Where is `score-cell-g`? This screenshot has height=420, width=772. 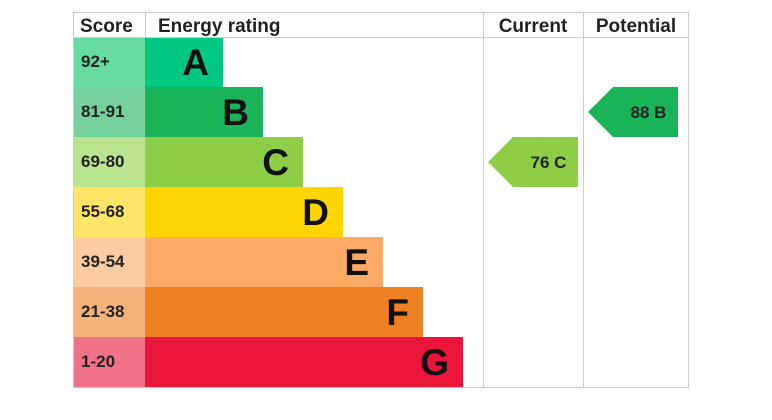 score-cell-g is located at coordinates (109, 362).